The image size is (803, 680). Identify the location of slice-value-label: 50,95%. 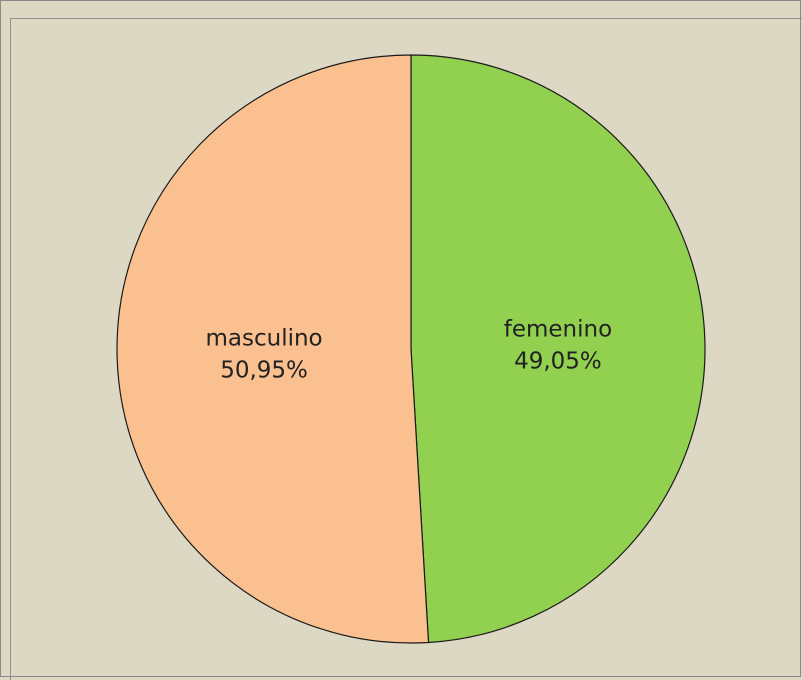
(264, 370).